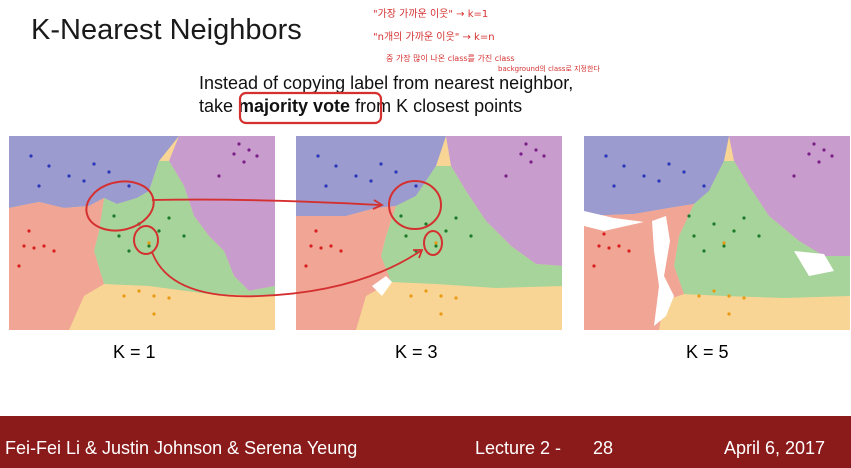 The width and height of the screenshot is (851, 468). Describe the element at coordinates (430, 14) in the screenshot. I see `annotation-note-1: "가장 가까운 이웃" → k=1` at that location.